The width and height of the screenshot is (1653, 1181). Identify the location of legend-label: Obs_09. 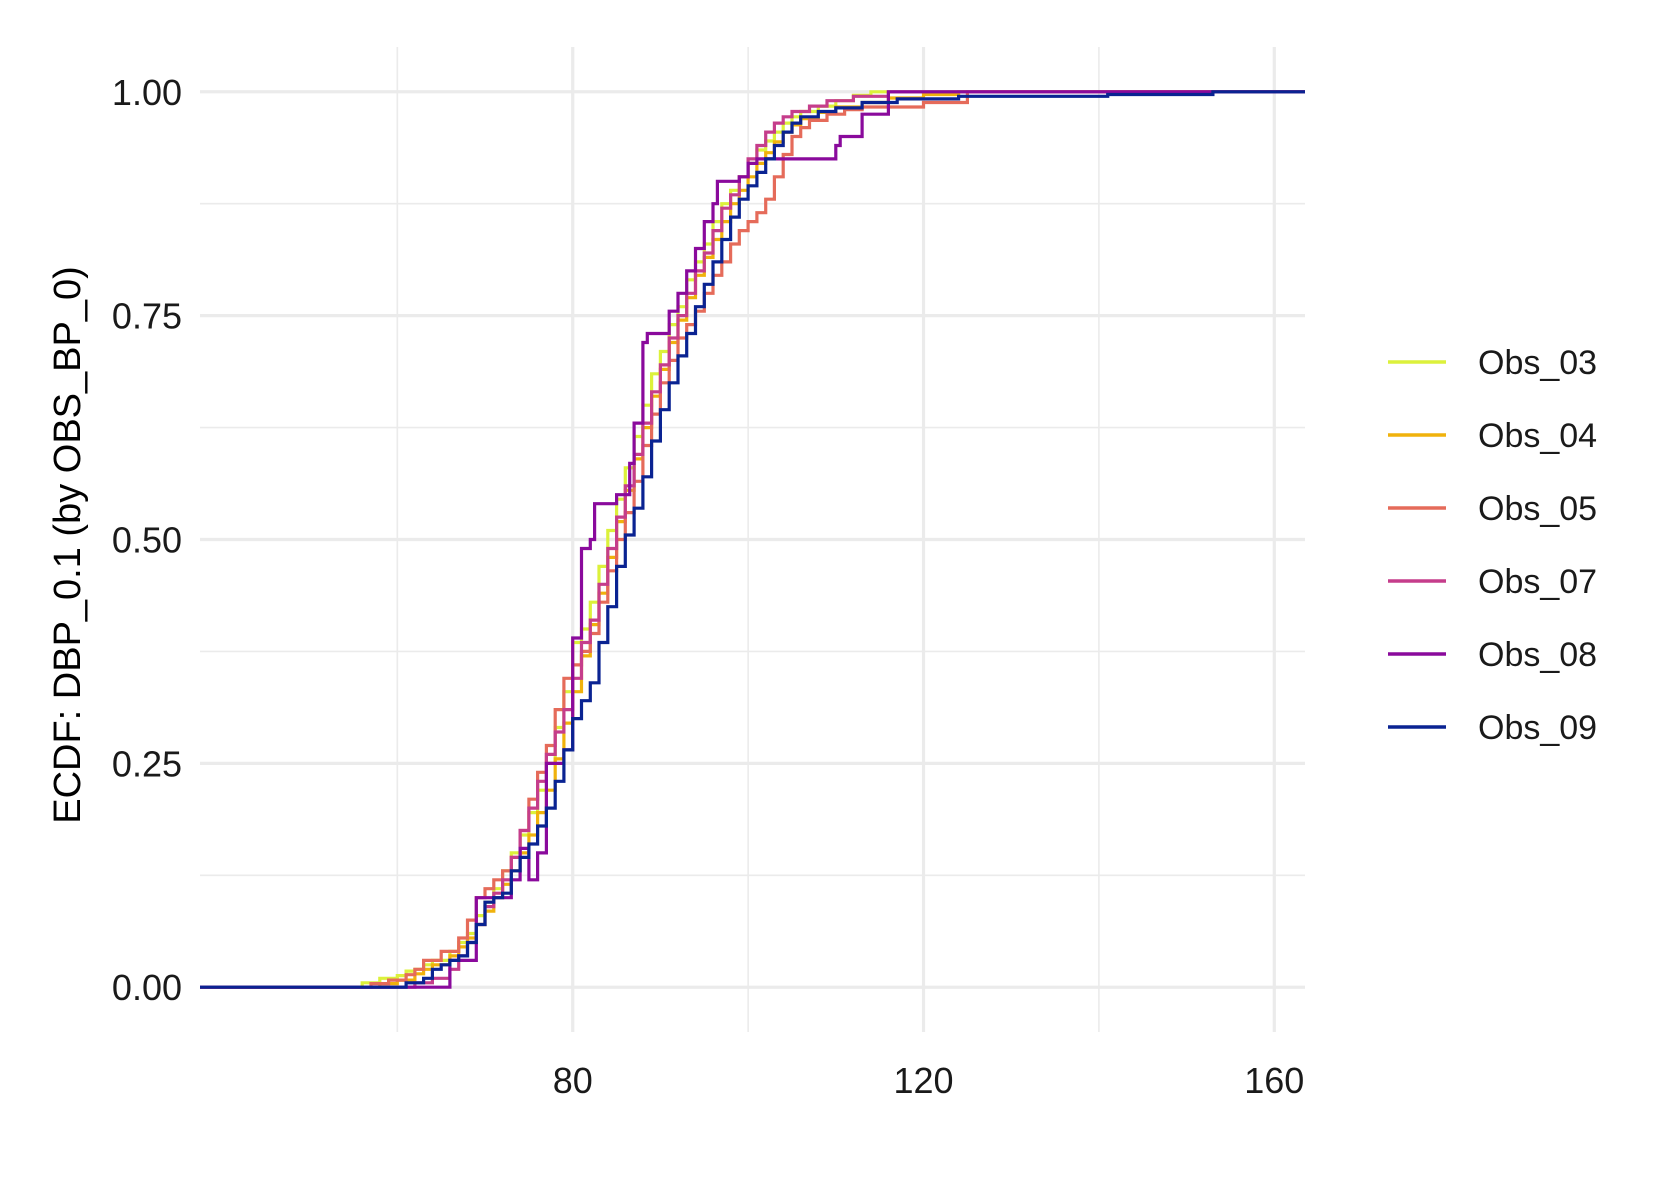
(1537, 728).